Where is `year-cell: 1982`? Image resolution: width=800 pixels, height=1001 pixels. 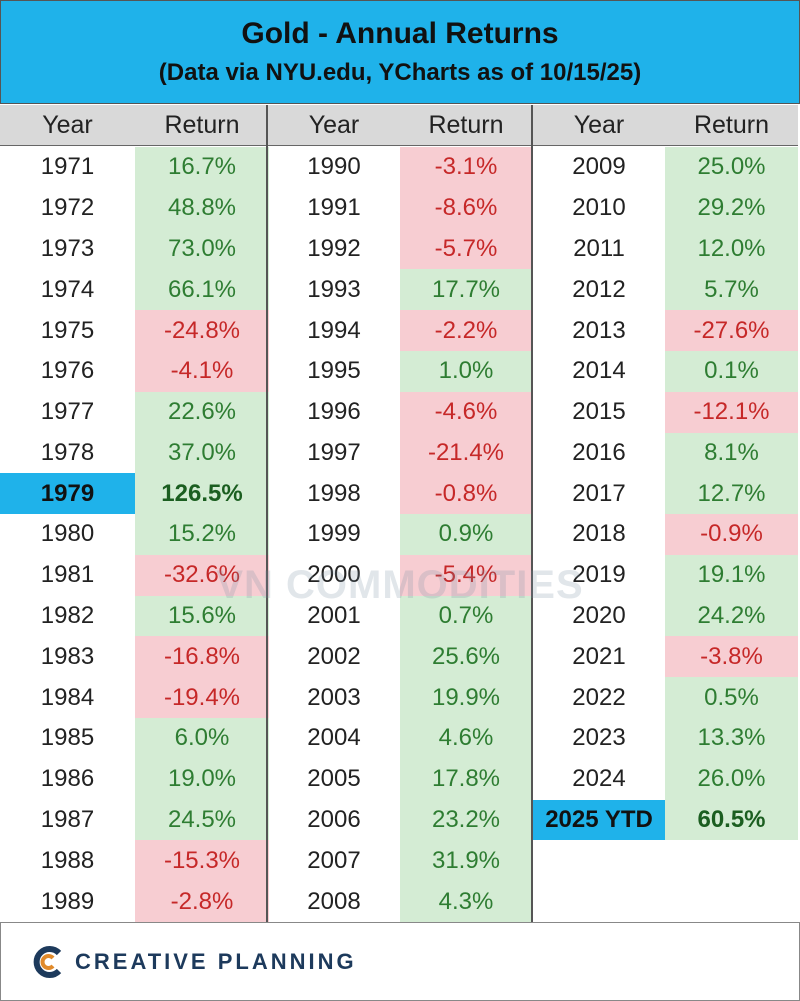 year-cell: 1982 is located at coordinates (67, 616).